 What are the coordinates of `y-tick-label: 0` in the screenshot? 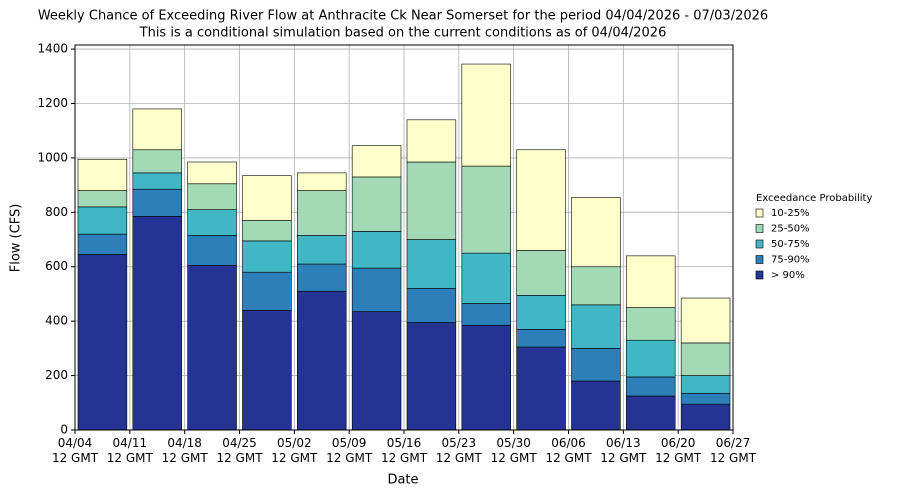 It's located at (64, 430).